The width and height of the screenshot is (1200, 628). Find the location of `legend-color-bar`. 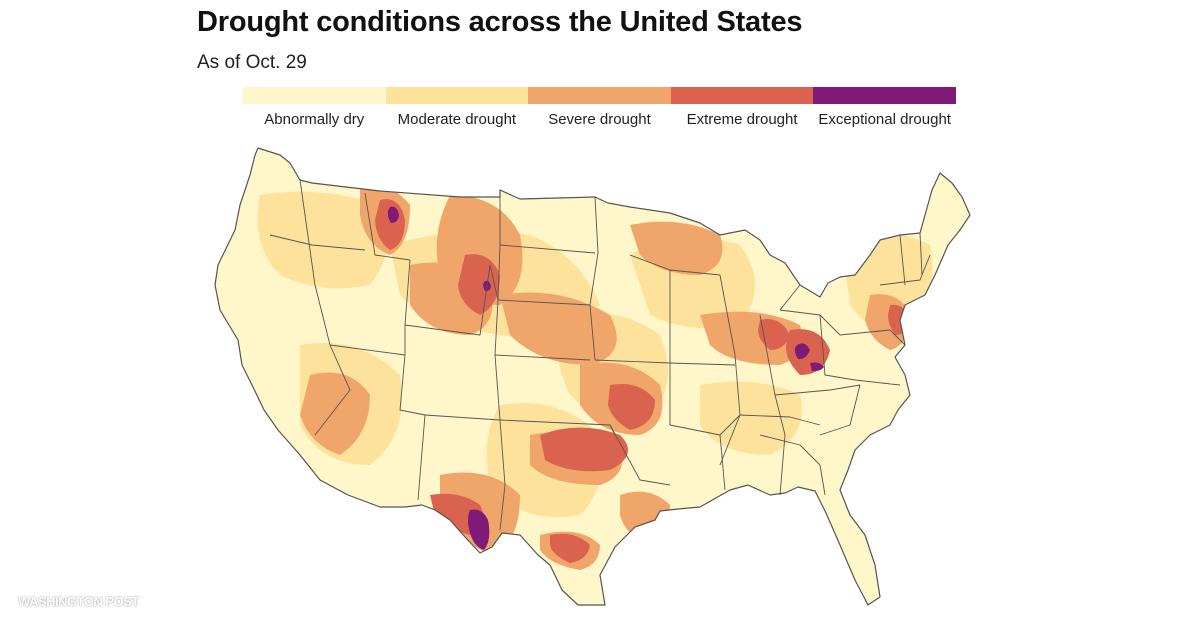

legend-color-bar is located at coordinates (599, 95).